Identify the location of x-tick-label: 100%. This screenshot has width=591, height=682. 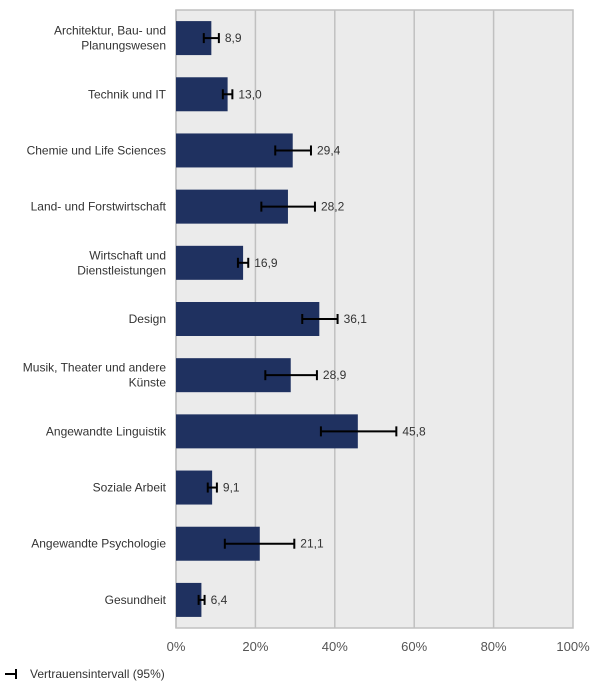
(573, 646).